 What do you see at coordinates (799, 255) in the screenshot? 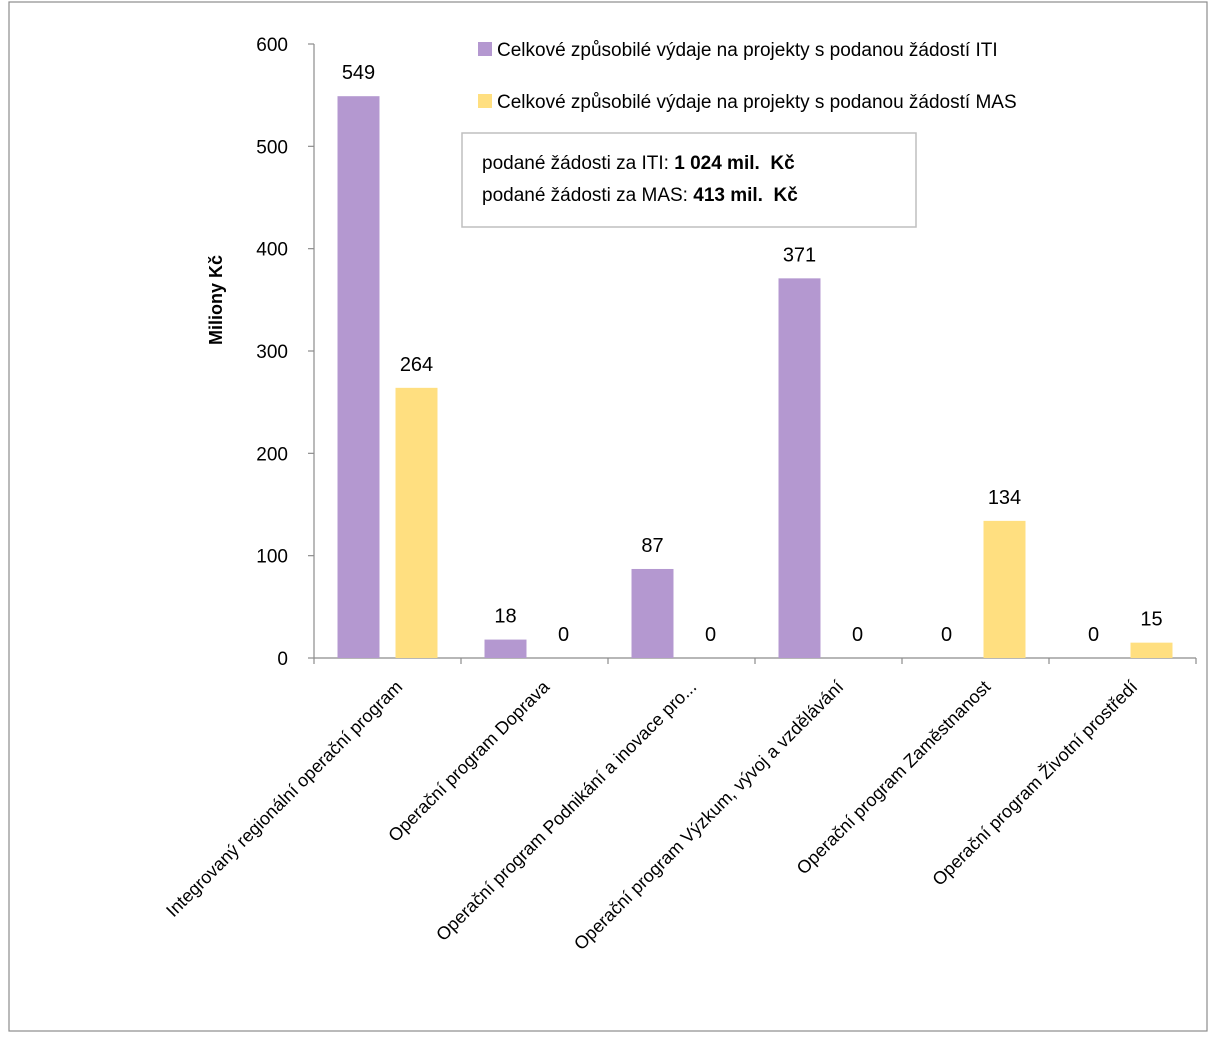
I see `data-label-iti: 371` at bounding box center [799, 255].